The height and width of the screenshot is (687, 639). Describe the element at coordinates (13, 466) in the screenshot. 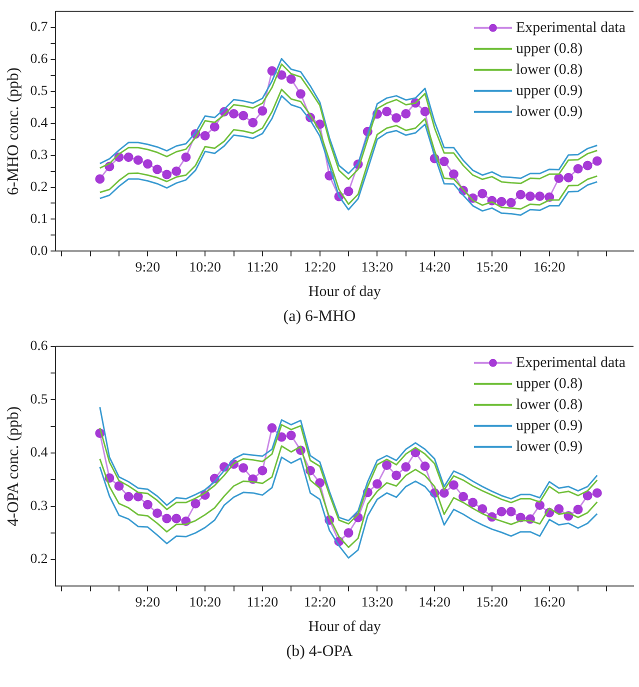

I see `y-axis-title: 4-OPA conc. (ppb)` at that location.